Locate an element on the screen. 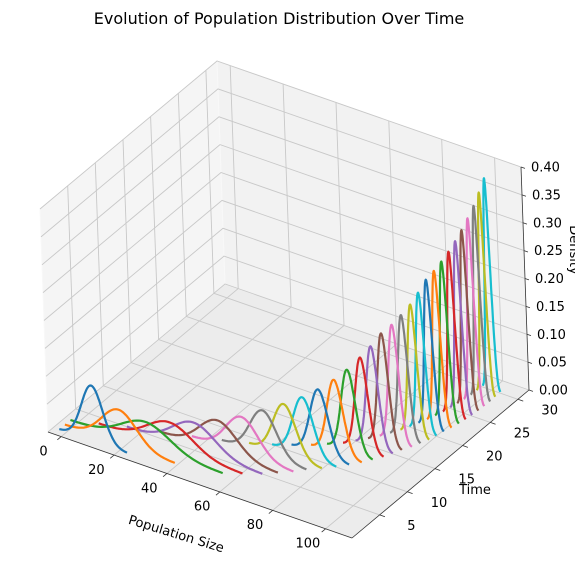 This screenshot has width=575, height=581. z-tick-label: 0.00 is located at coordinates (553, 391).